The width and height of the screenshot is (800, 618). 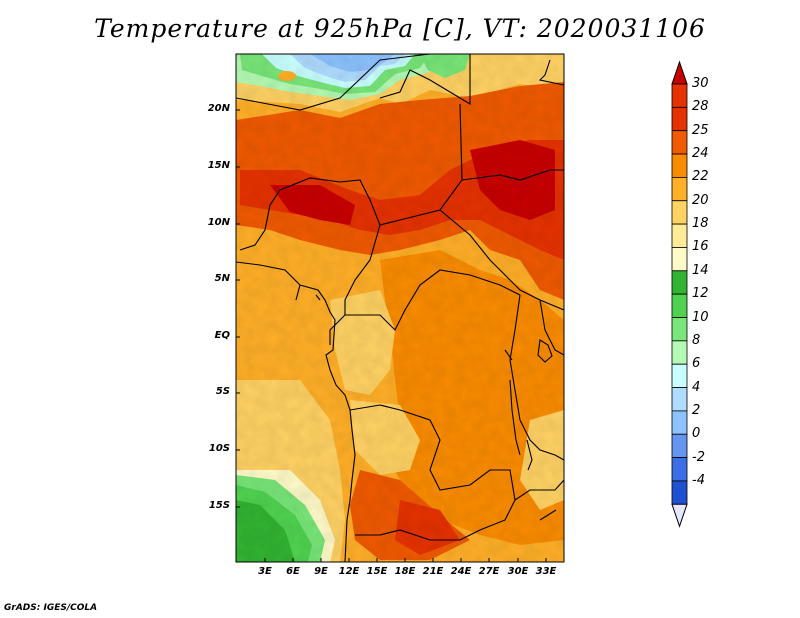 What do you see at coordinates (218, 108) in the screenshot?
I see `lat-label: 20N` at bounding box center [218, 108].